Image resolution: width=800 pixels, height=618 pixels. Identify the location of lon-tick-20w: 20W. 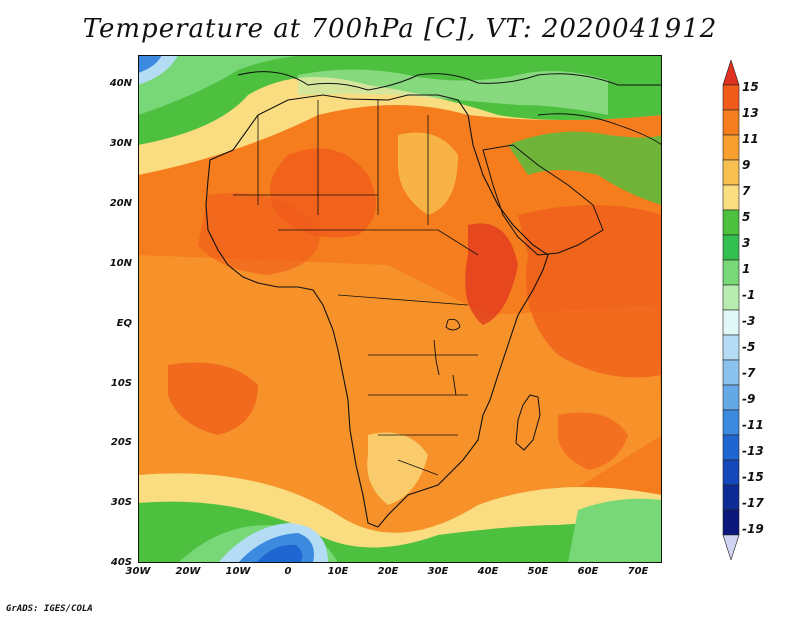
(188, 571).